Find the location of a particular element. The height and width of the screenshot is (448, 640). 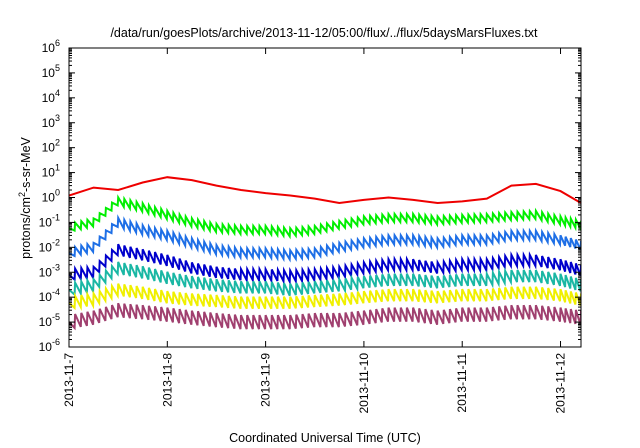

y-axis-label: protons/cm2-s-sr-MeV is located at coordinates (25, 197).